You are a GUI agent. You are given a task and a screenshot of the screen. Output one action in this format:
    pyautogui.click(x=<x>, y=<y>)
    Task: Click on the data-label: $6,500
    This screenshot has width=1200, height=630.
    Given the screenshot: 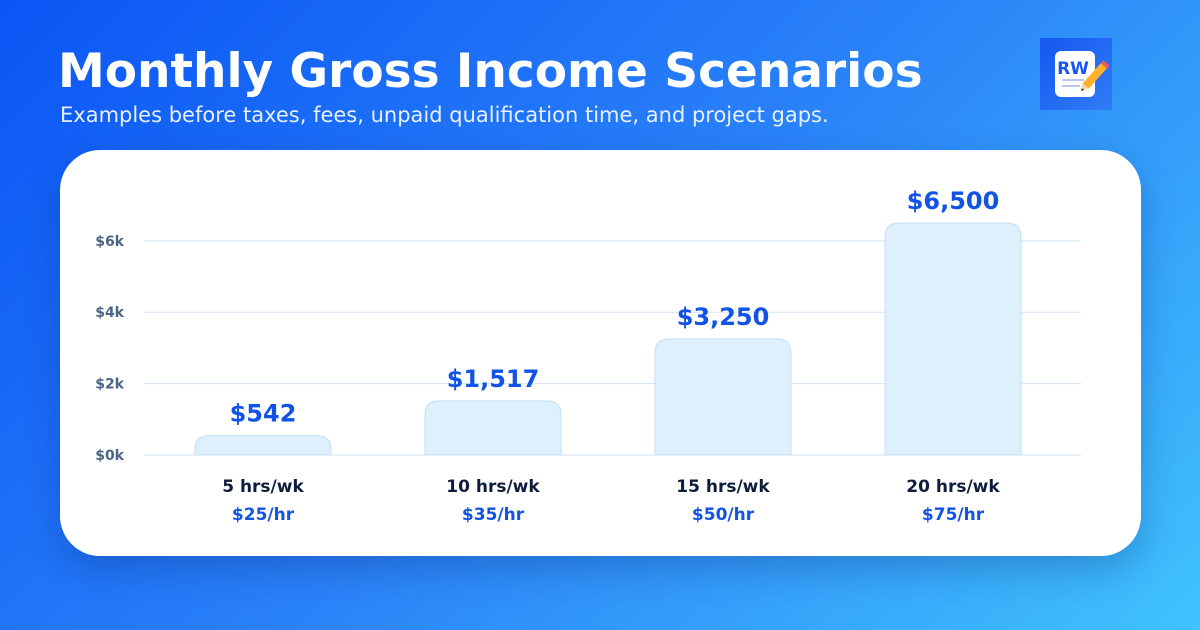 What is the action you would take?
    pyautogui.click(x=953, y=201)
    